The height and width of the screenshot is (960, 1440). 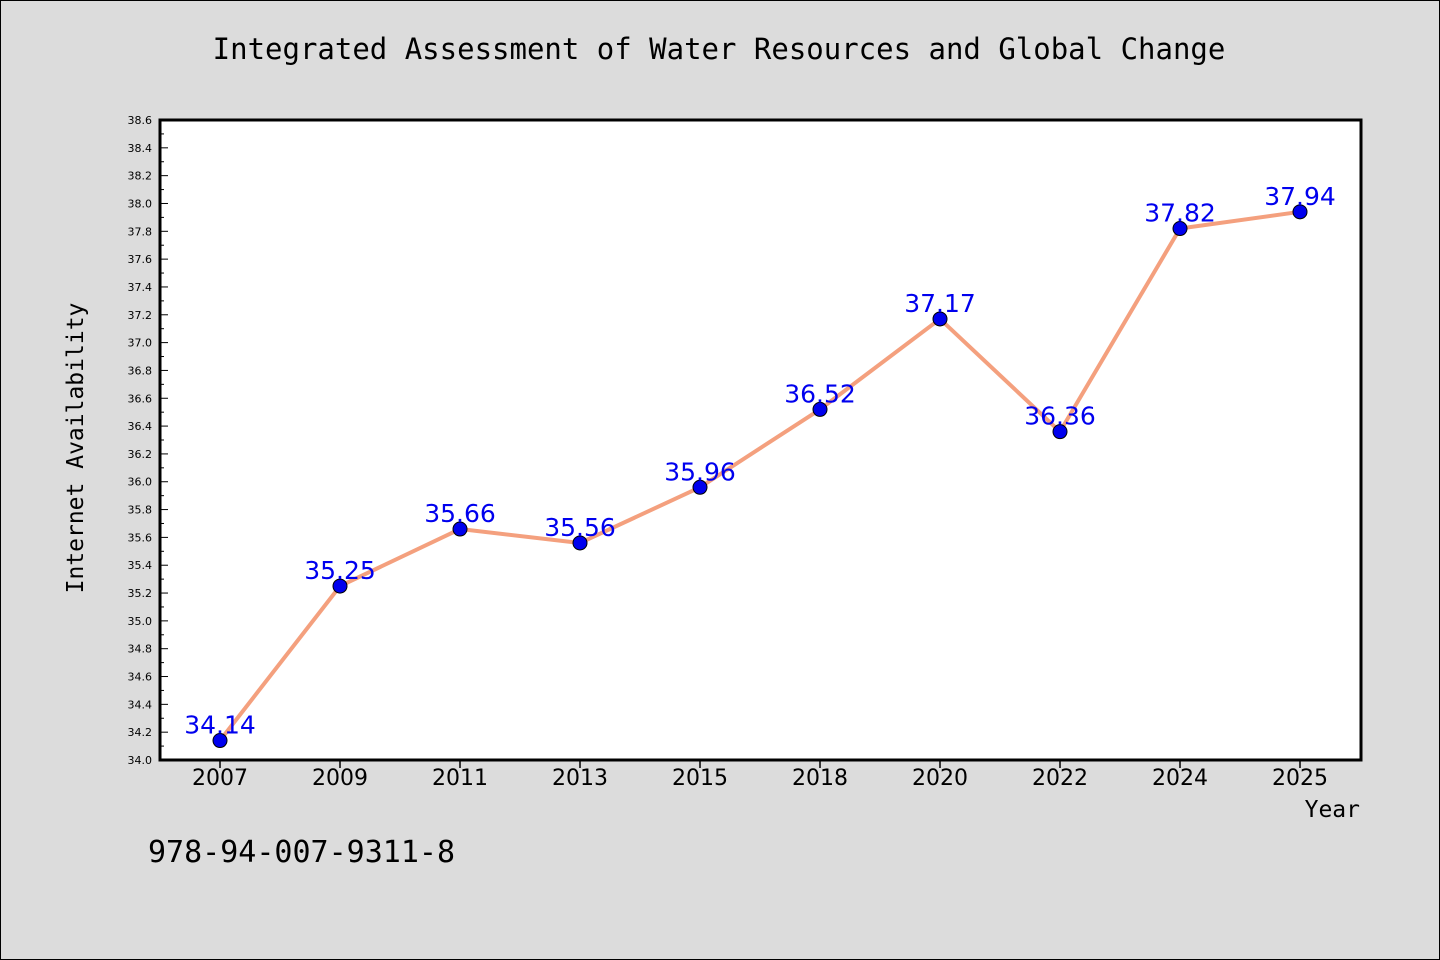 What do you see at coordinates (340, 778) in the screenshot?
I see `x-tick-label: 2009` at bounding box center [340, 778].